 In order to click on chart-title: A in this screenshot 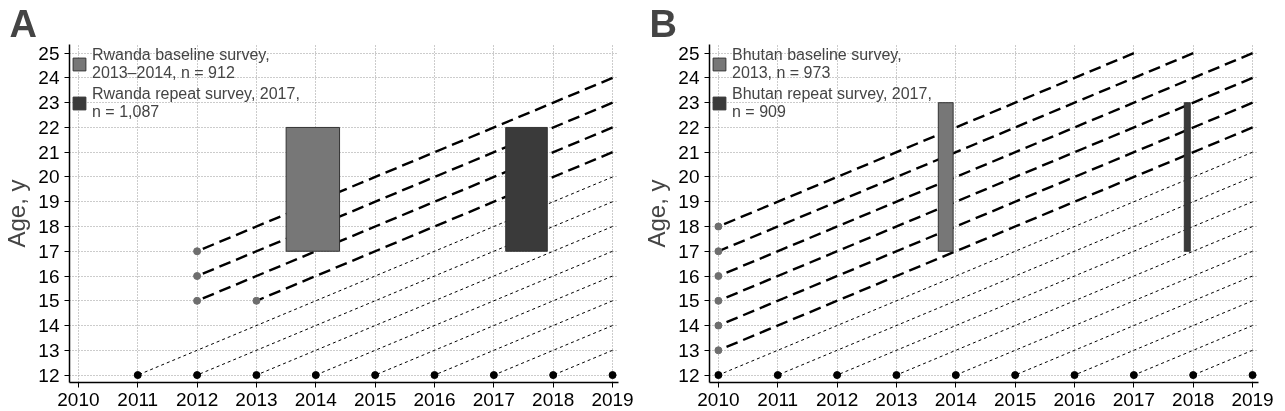, I will do `click(23, 23)`.